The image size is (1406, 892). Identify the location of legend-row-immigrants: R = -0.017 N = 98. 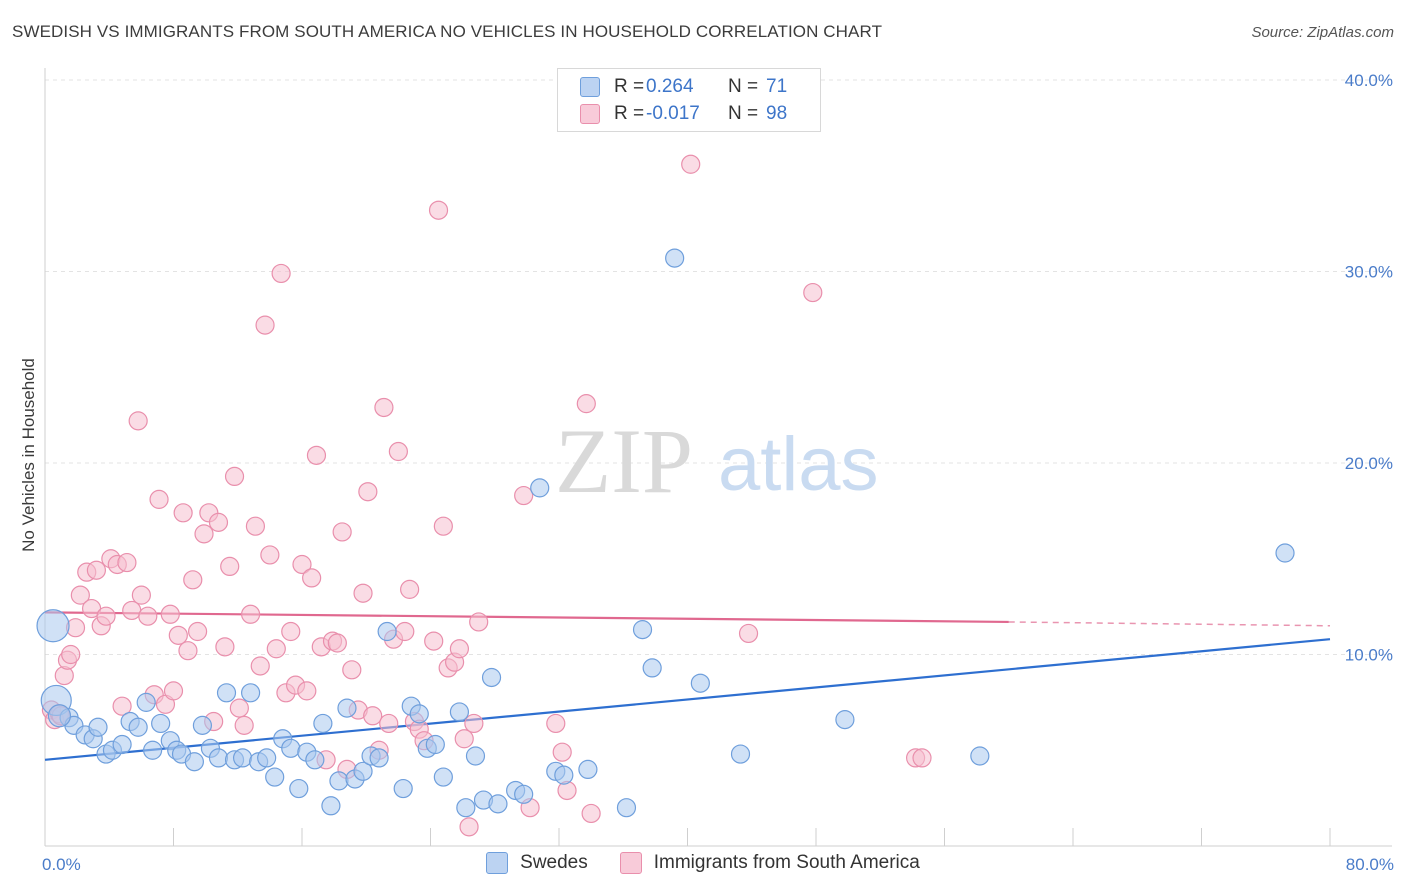
(683, 114).